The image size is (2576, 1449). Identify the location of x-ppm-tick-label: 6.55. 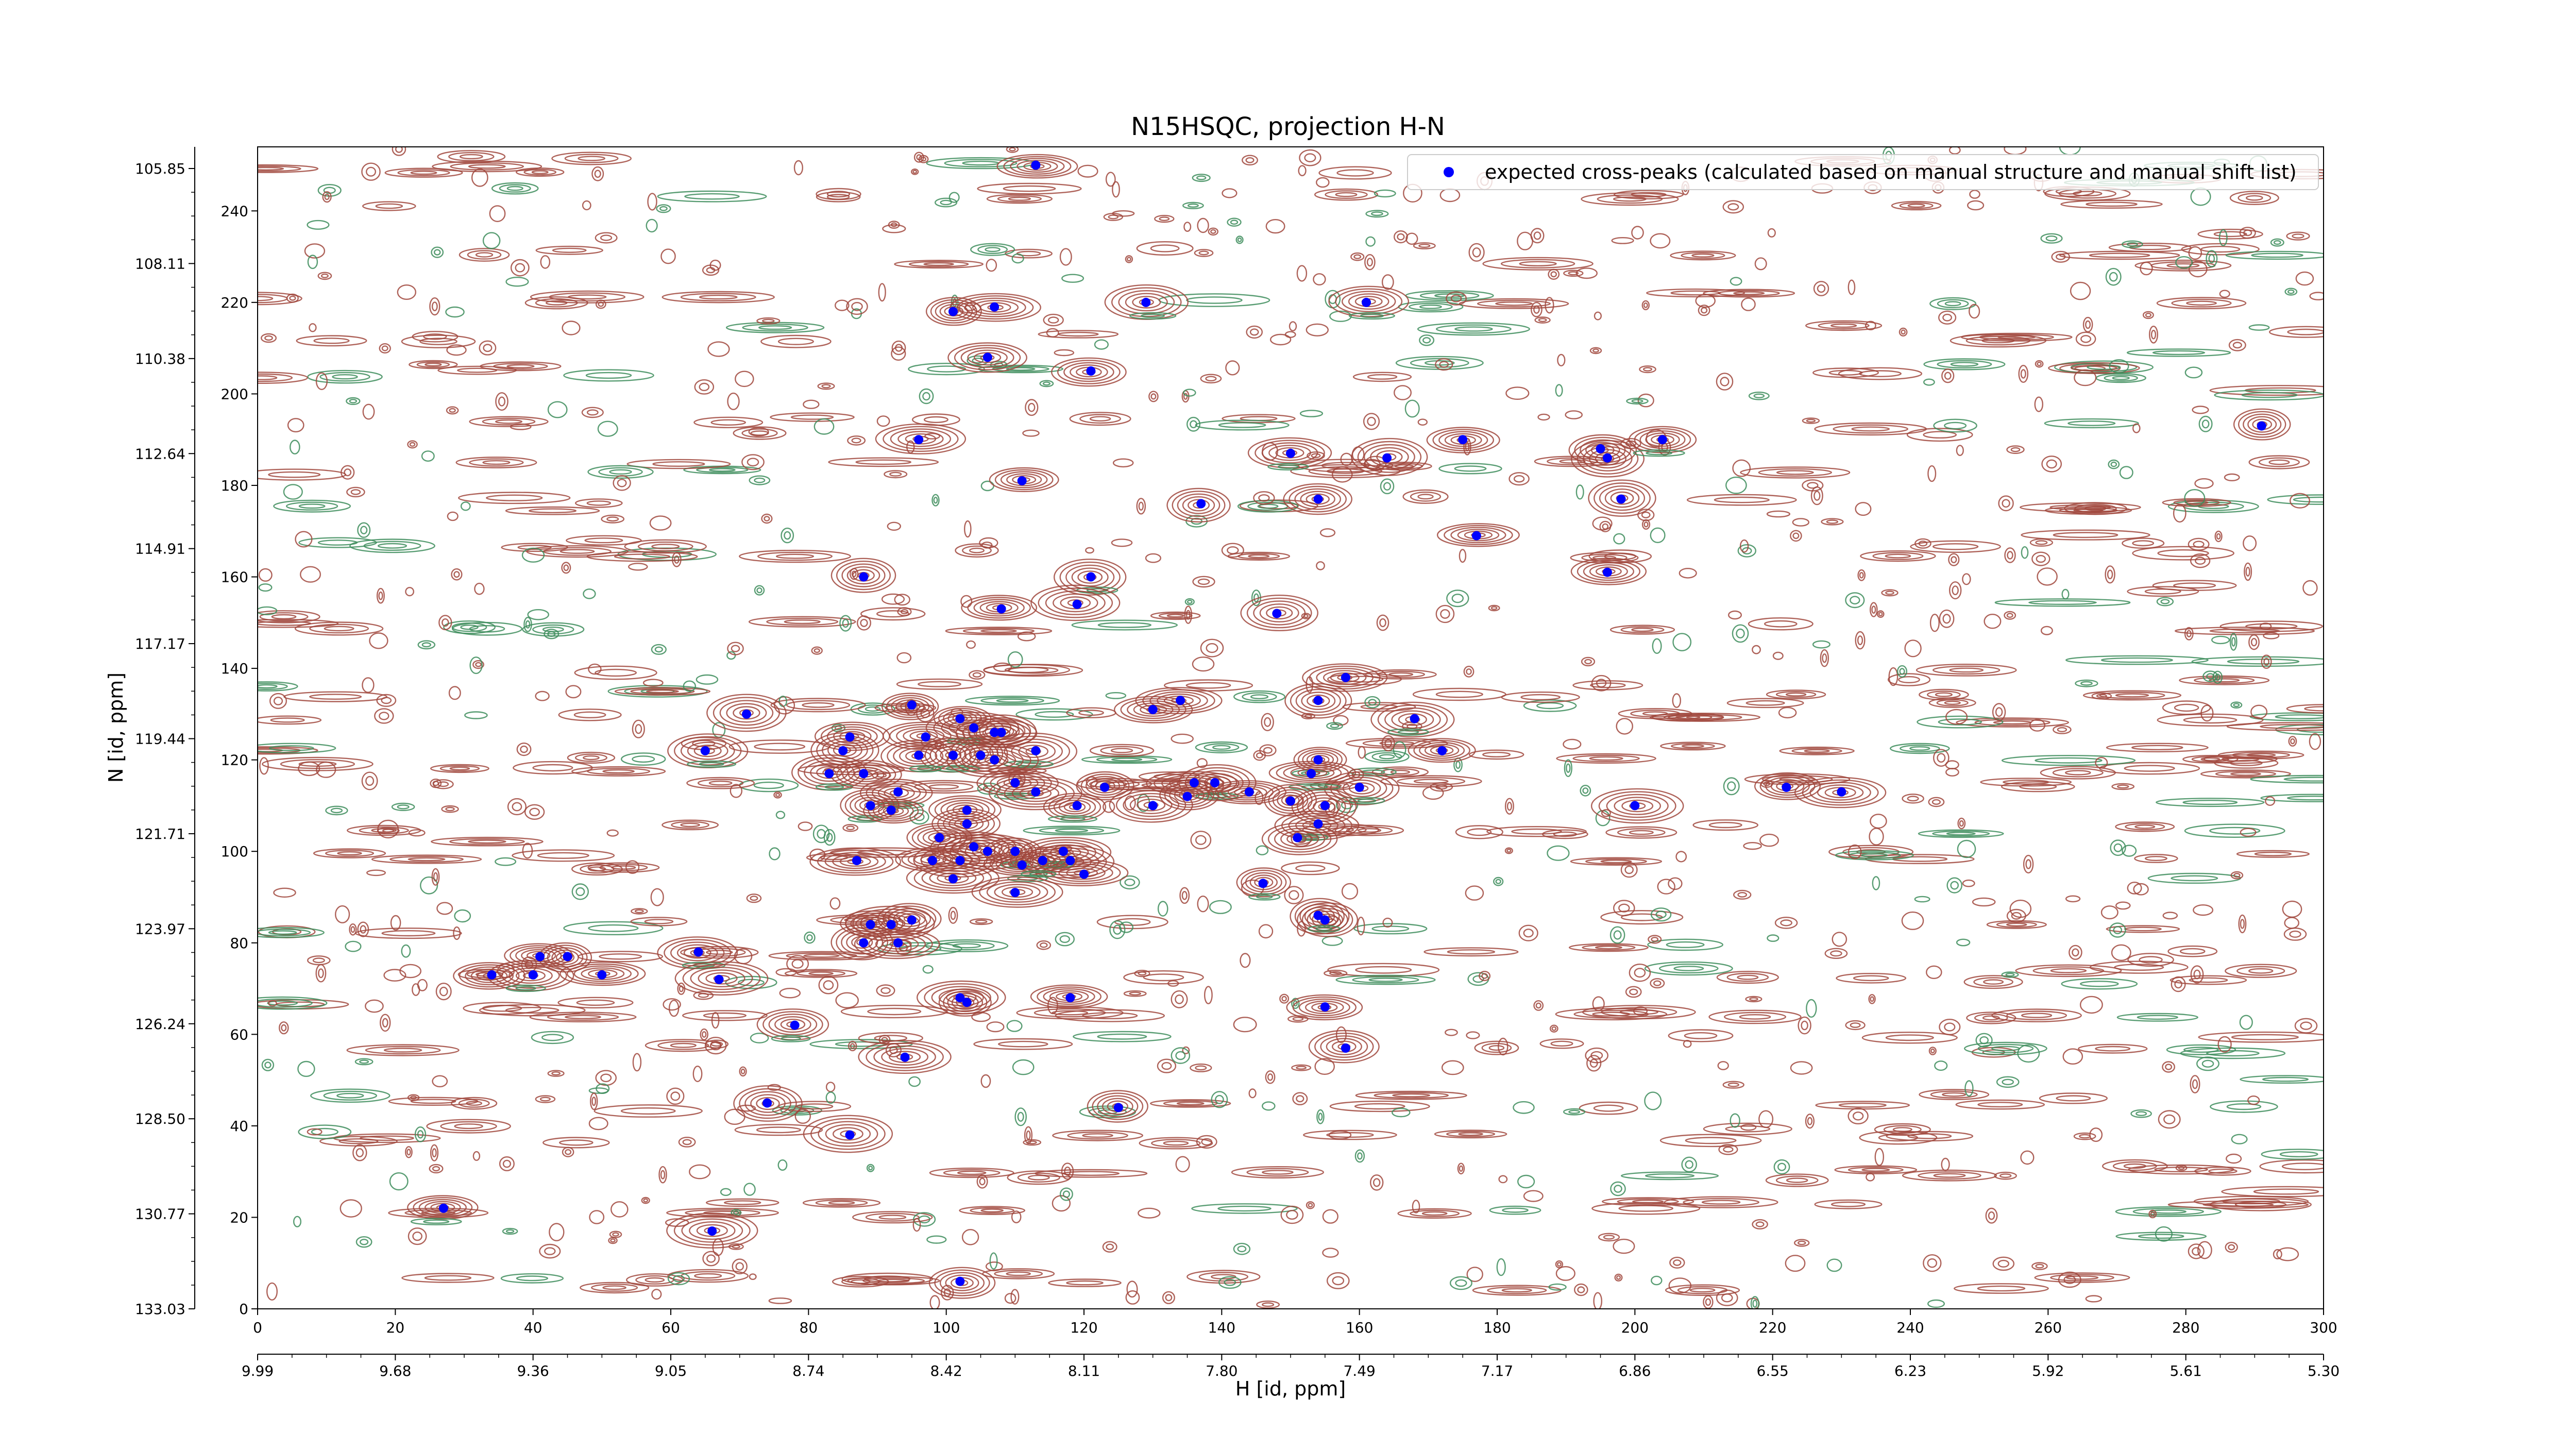
(1772, 1370).